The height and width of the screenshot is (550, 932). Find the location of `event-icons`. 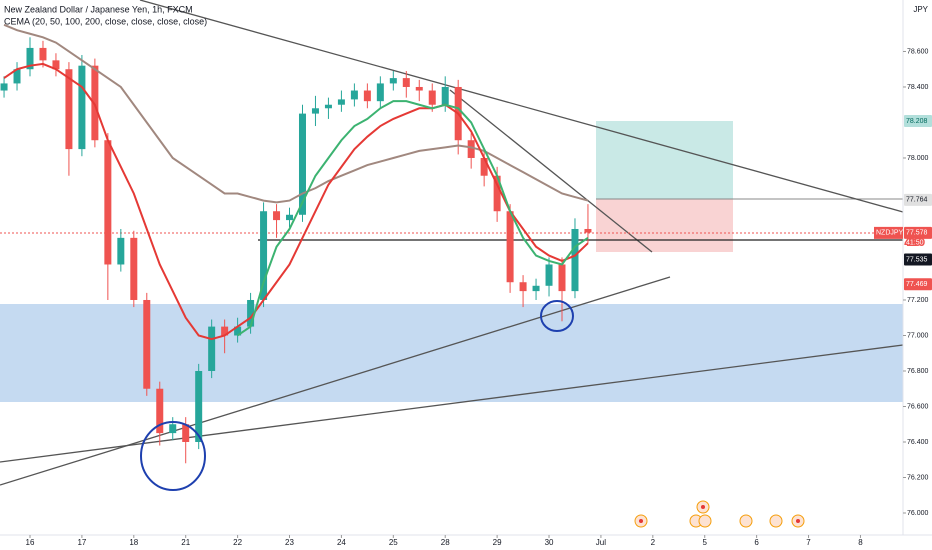

event-icons is located at coordinates (719, 514).